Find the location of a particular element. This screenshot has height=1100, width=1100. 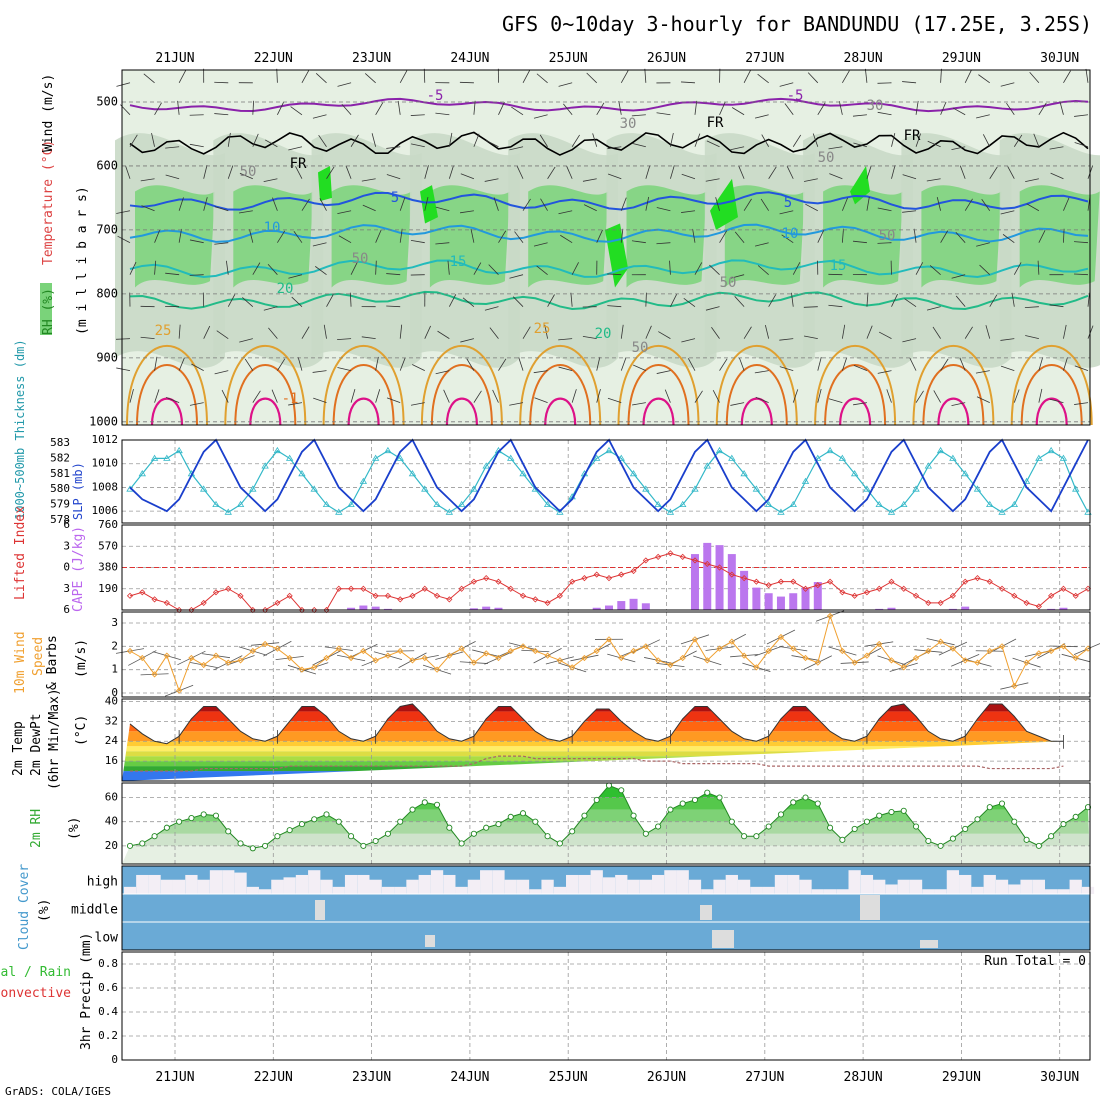

tick-label: high is located at coordinates (102, 882).